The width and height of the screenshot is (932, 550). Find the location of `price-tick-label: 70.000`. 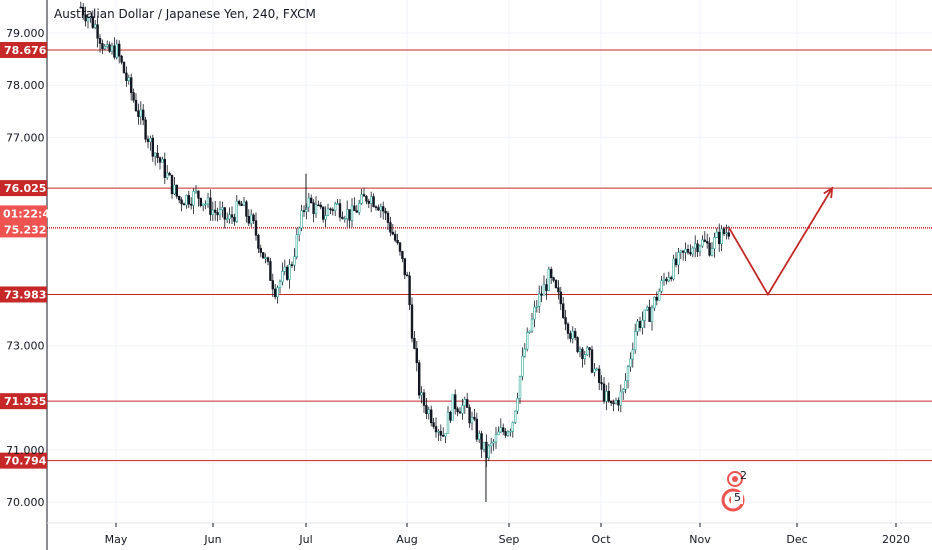

price-tick-label: 70.000 is located at coordinates (25, 502).